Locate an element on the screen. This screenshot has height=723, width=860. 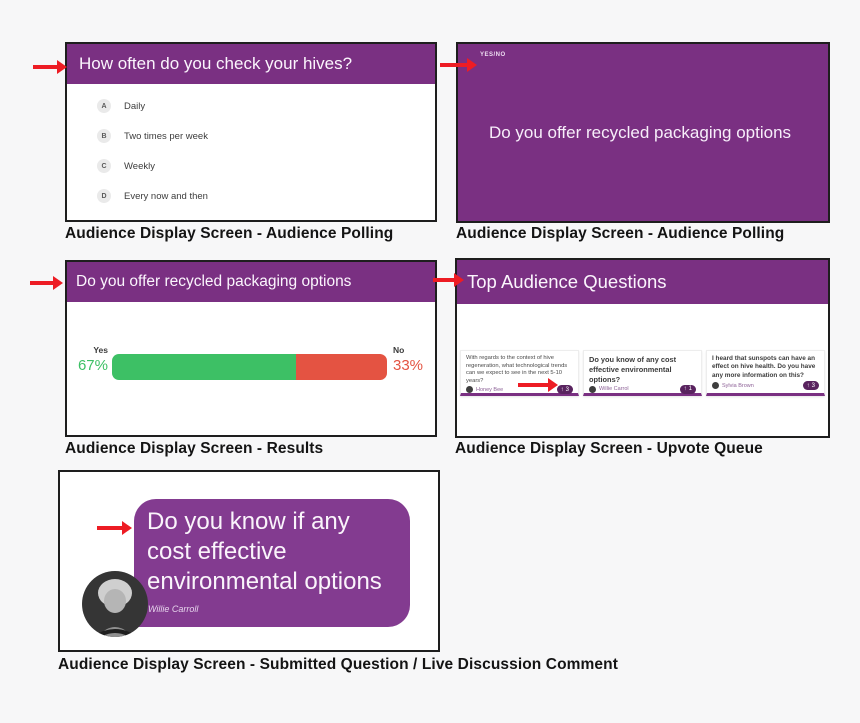
no-result-label: No 33% is located at coordinates (408, 359).